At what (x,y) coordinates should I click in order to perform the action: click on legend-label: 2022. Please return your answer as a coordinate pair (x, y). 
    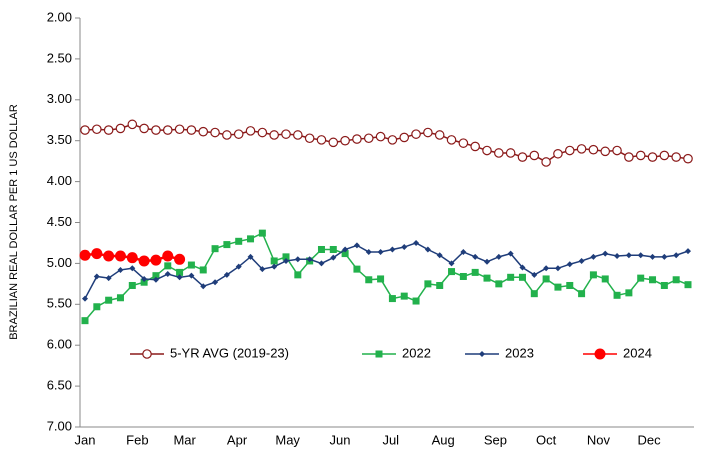
    Looking at the image, I should click on (416, 352).